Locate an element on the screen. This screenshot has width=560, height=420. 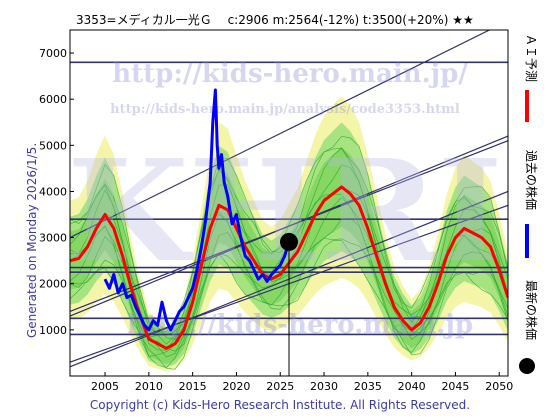
generated-label: Generated on Monday 2026/1/5. is located at coordinates (32, 240).